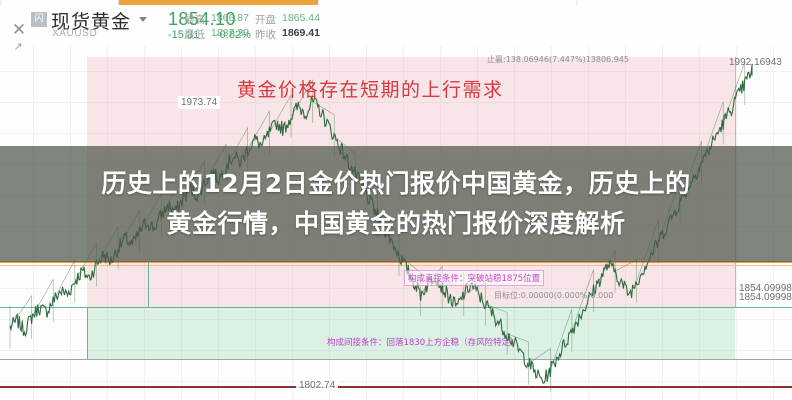  Describe the element at coordinates (558, 59) in the screenshot. I see `take-profit-readout: 止赢:138.06946(7.447%)13806.945` at that location.